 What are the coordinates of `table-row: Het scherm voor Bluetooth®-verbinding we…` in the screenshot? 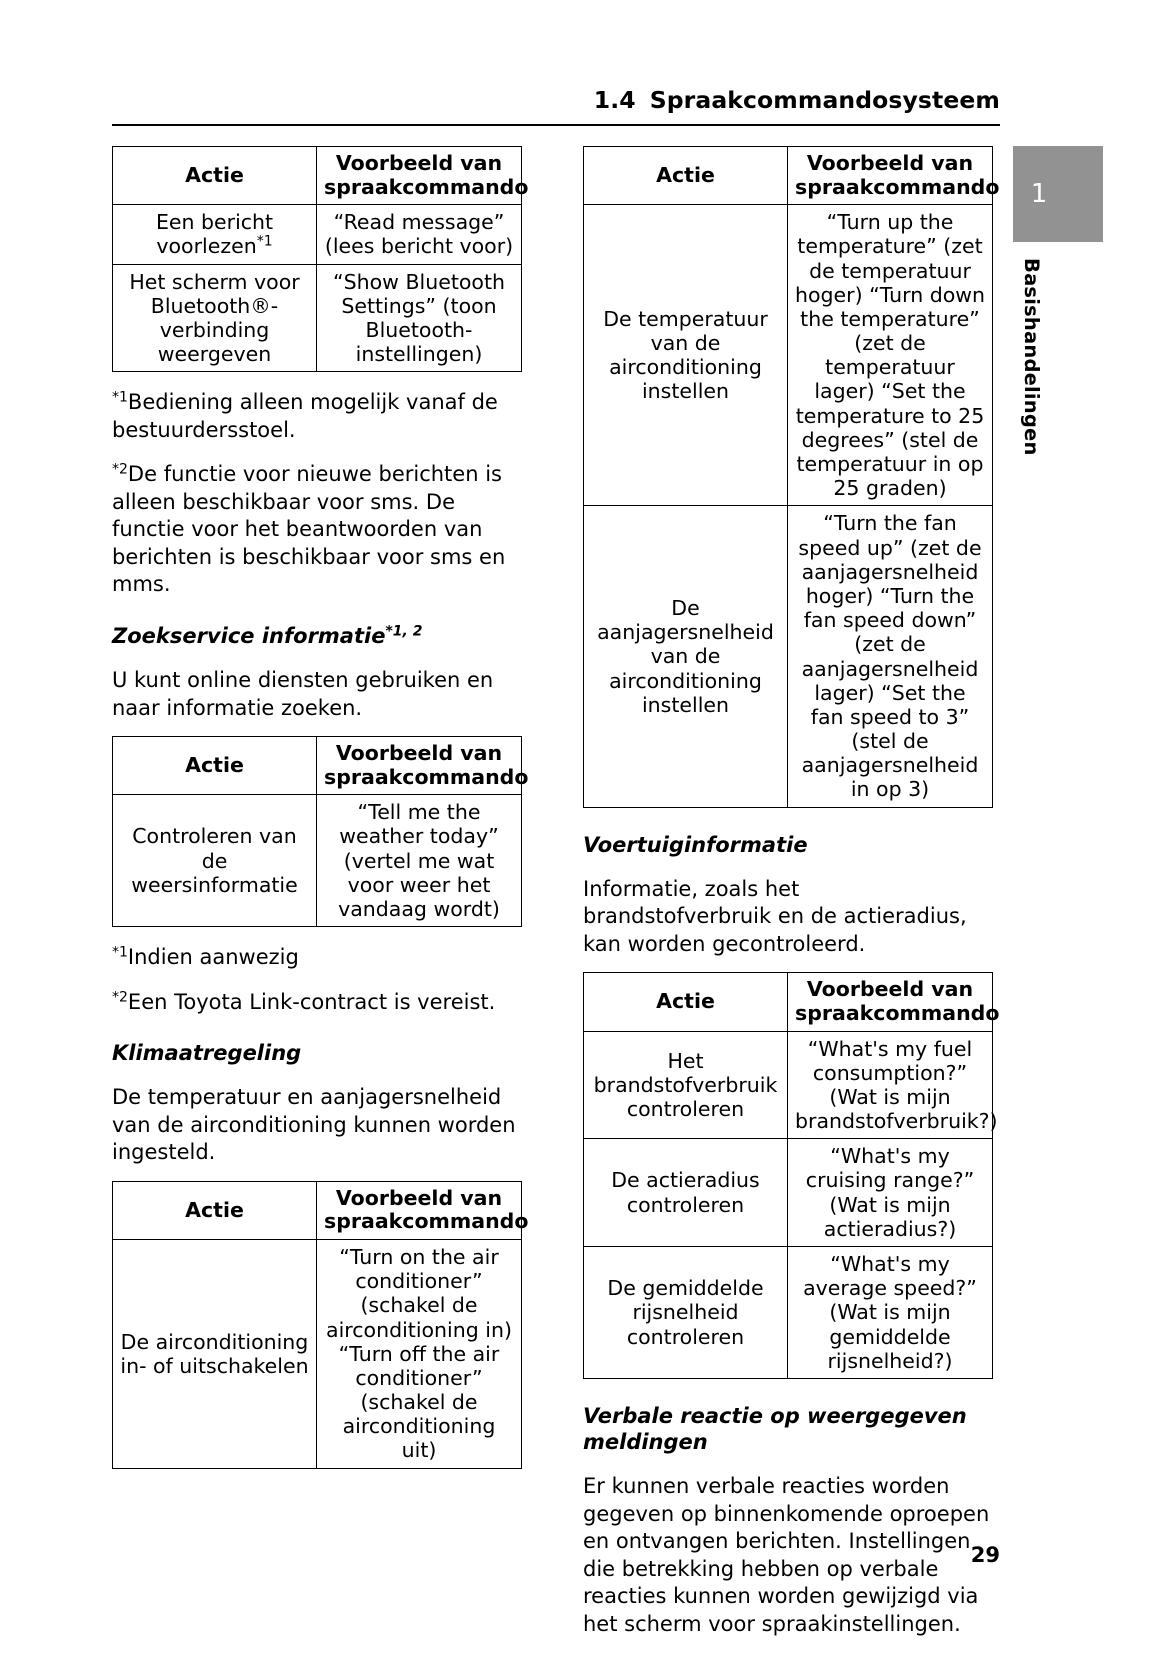 It's located at (317, 318).